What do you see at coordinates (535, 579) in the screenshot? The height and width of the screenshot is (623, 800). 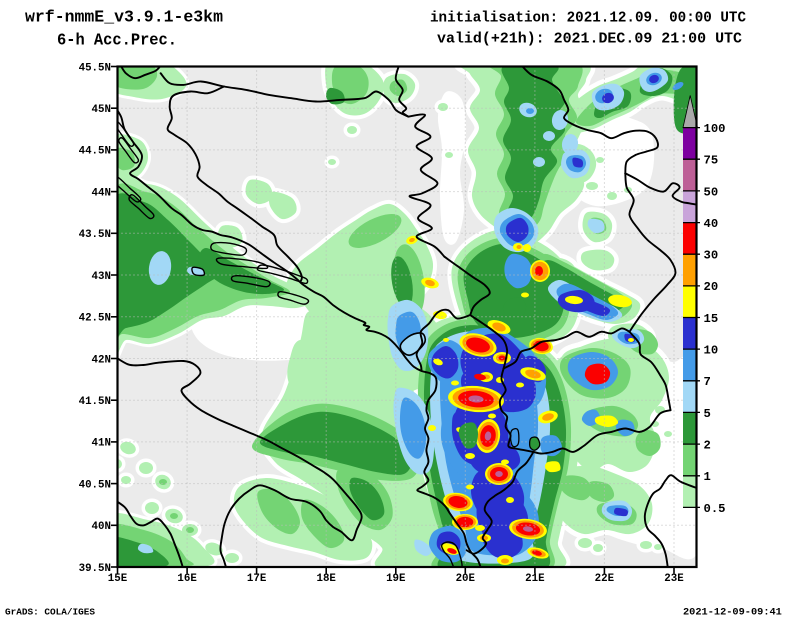 I see `svg-text: 21E` at bounding box center [535, 579].